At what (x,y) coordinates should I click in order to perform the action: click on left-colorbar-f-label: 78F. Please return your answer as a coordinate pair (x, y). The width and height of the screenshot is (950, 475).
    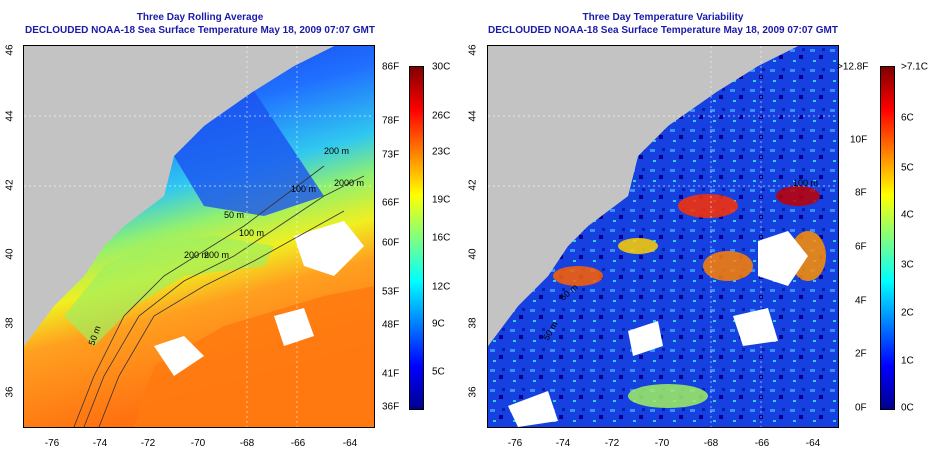
    Looking at the image, I should click on (391, 121).